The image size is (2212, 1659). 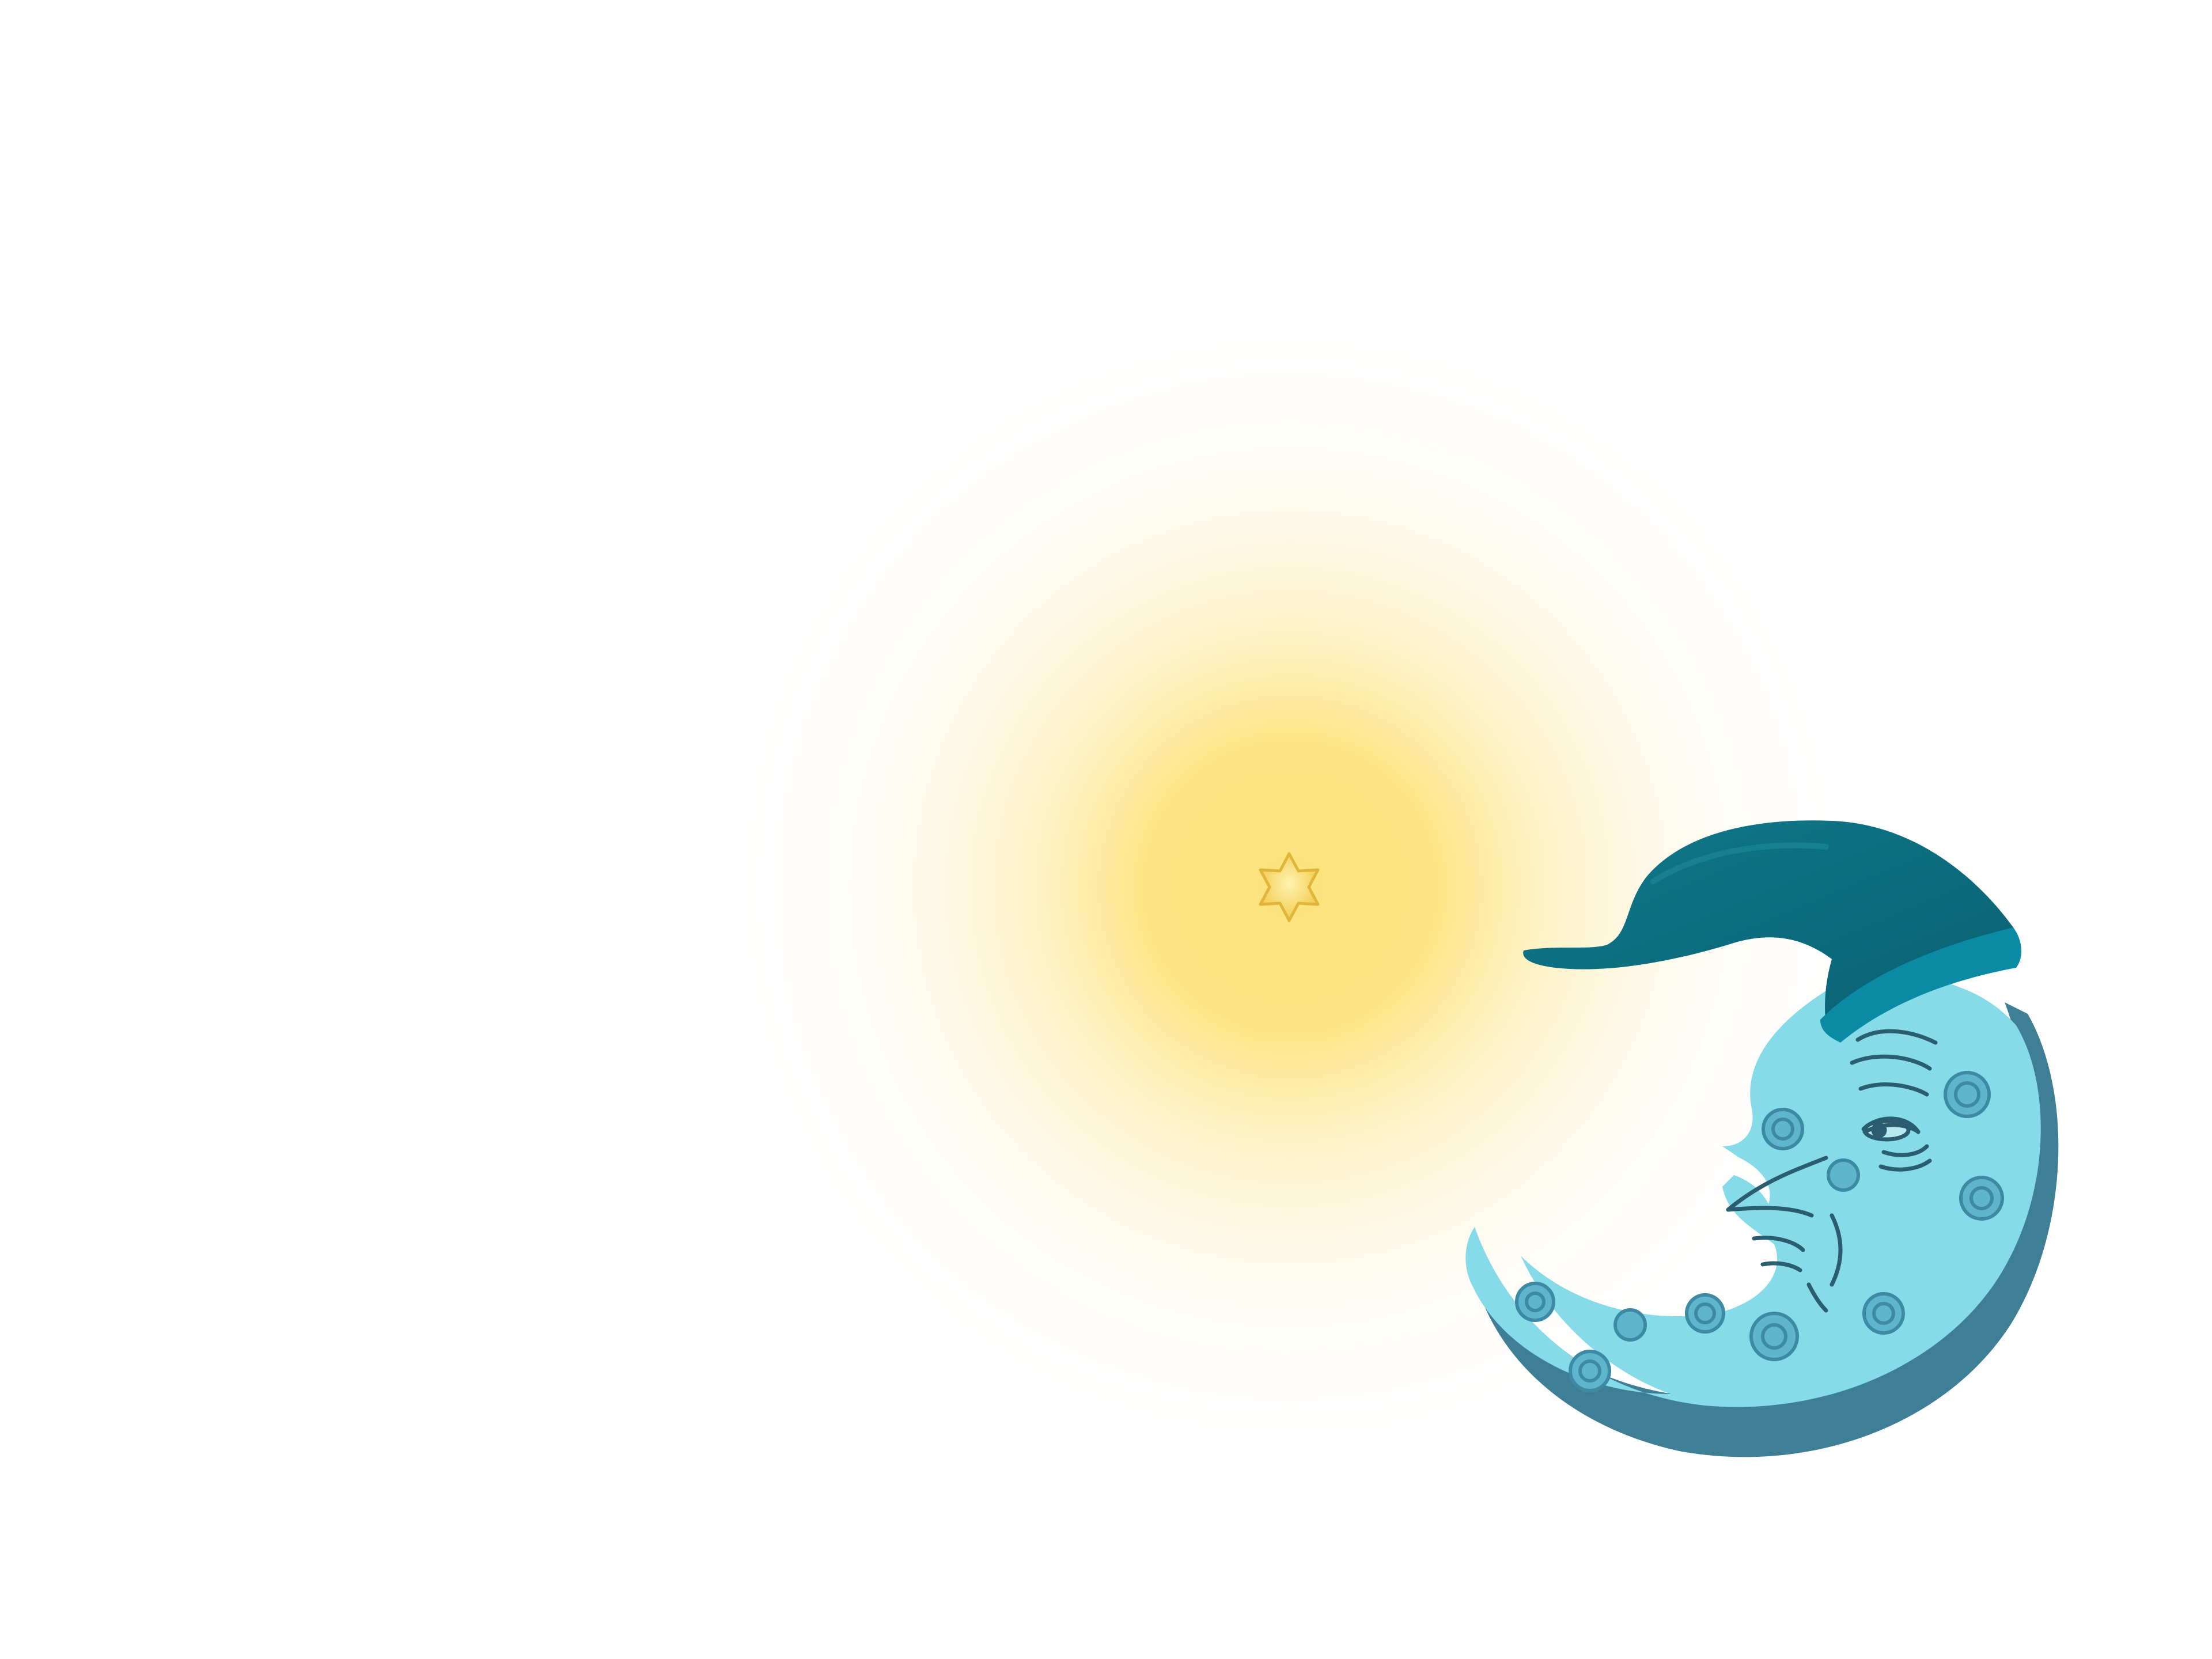 I want to click on cap-highlight, so click(x=1739, y=863).